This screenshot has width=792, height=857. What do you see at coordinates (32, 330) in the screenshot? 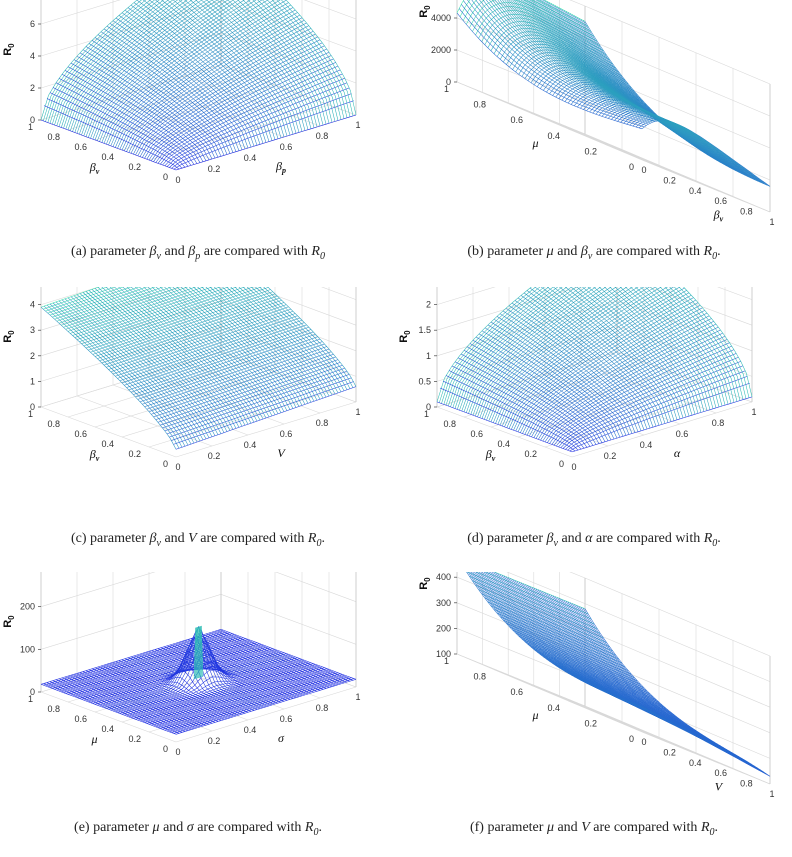
I see `z-tick-label: 3` at bounding box center [32, 330].